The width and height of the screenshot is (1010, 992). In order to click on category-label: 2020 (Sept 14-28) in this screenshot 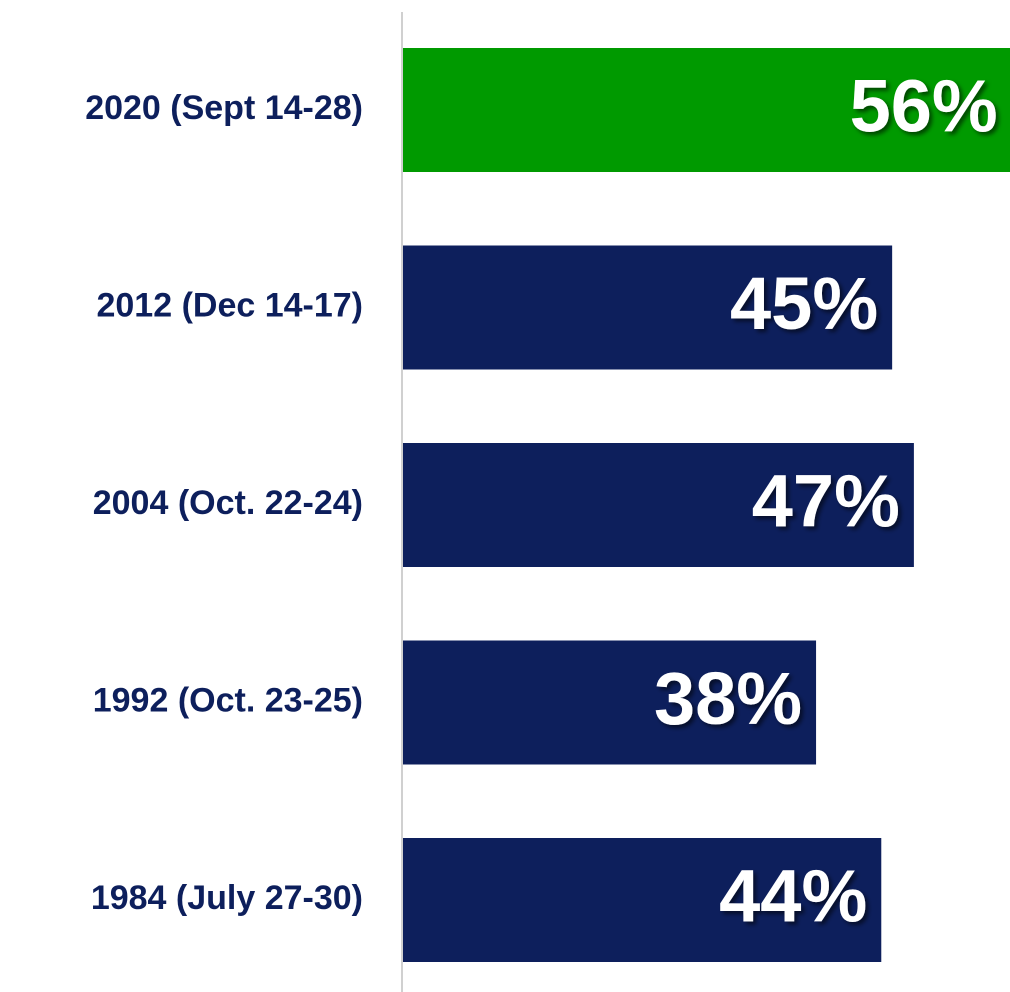, I will do `click(224, 108)`.